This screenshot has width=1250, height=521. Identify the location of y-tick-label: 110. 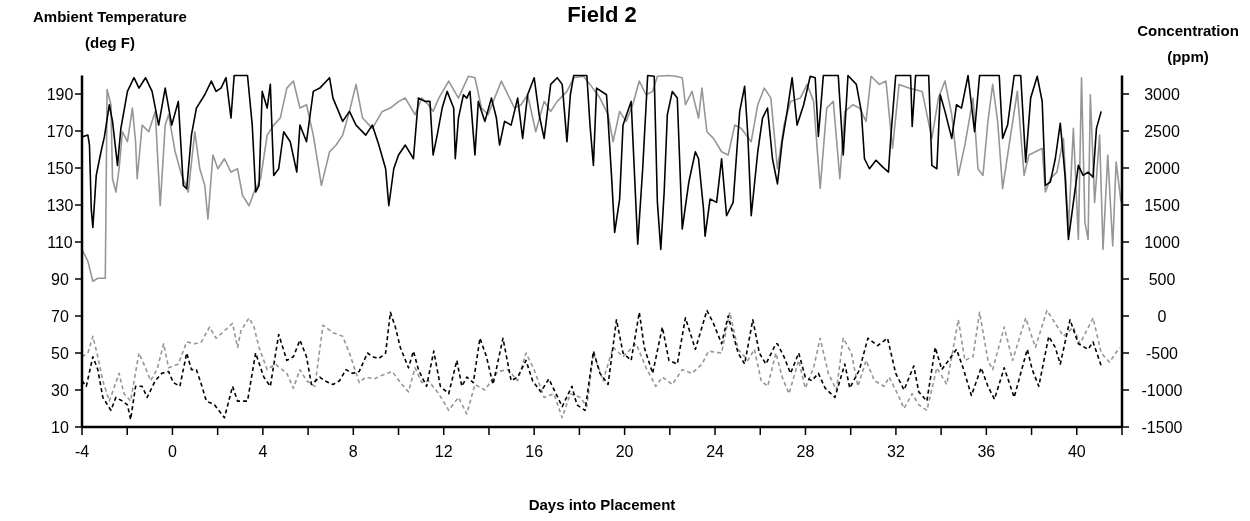
(60, 242).